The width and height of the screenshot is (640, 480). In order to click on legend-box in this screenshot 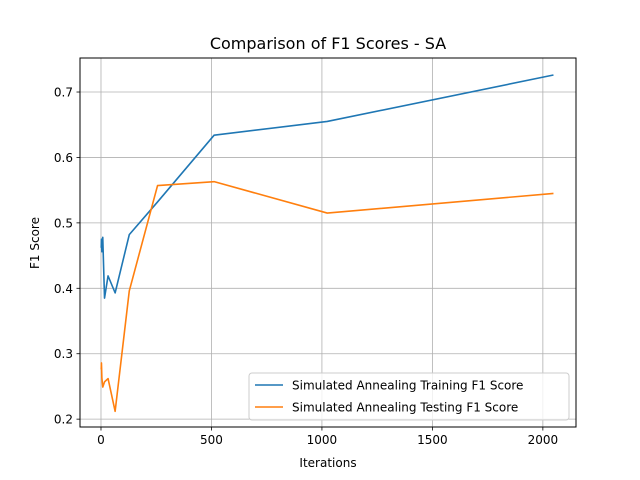, I will do `click(409, 396)`.